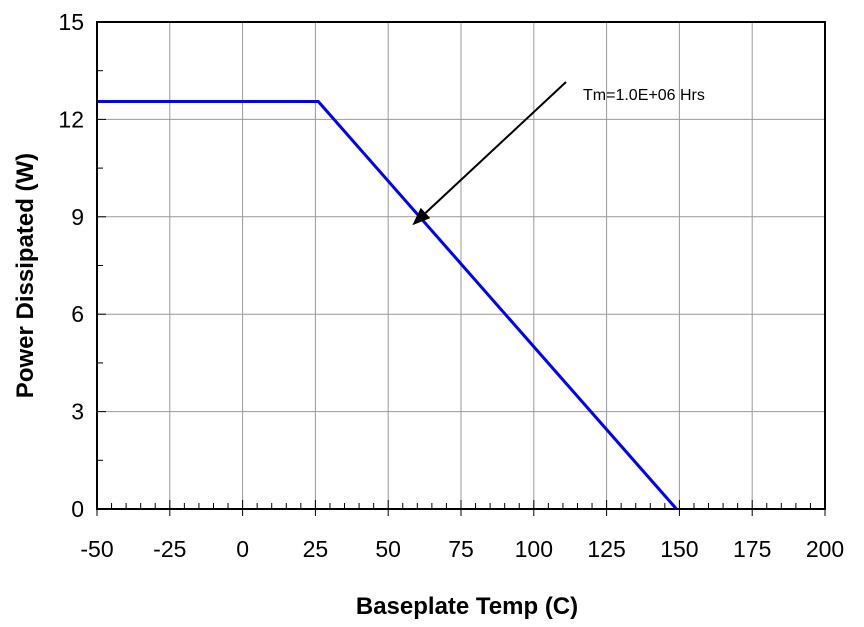 The height and width of the screenshot is (627, 864). I want to click on x-tick-label: 75, so click(461, 549).